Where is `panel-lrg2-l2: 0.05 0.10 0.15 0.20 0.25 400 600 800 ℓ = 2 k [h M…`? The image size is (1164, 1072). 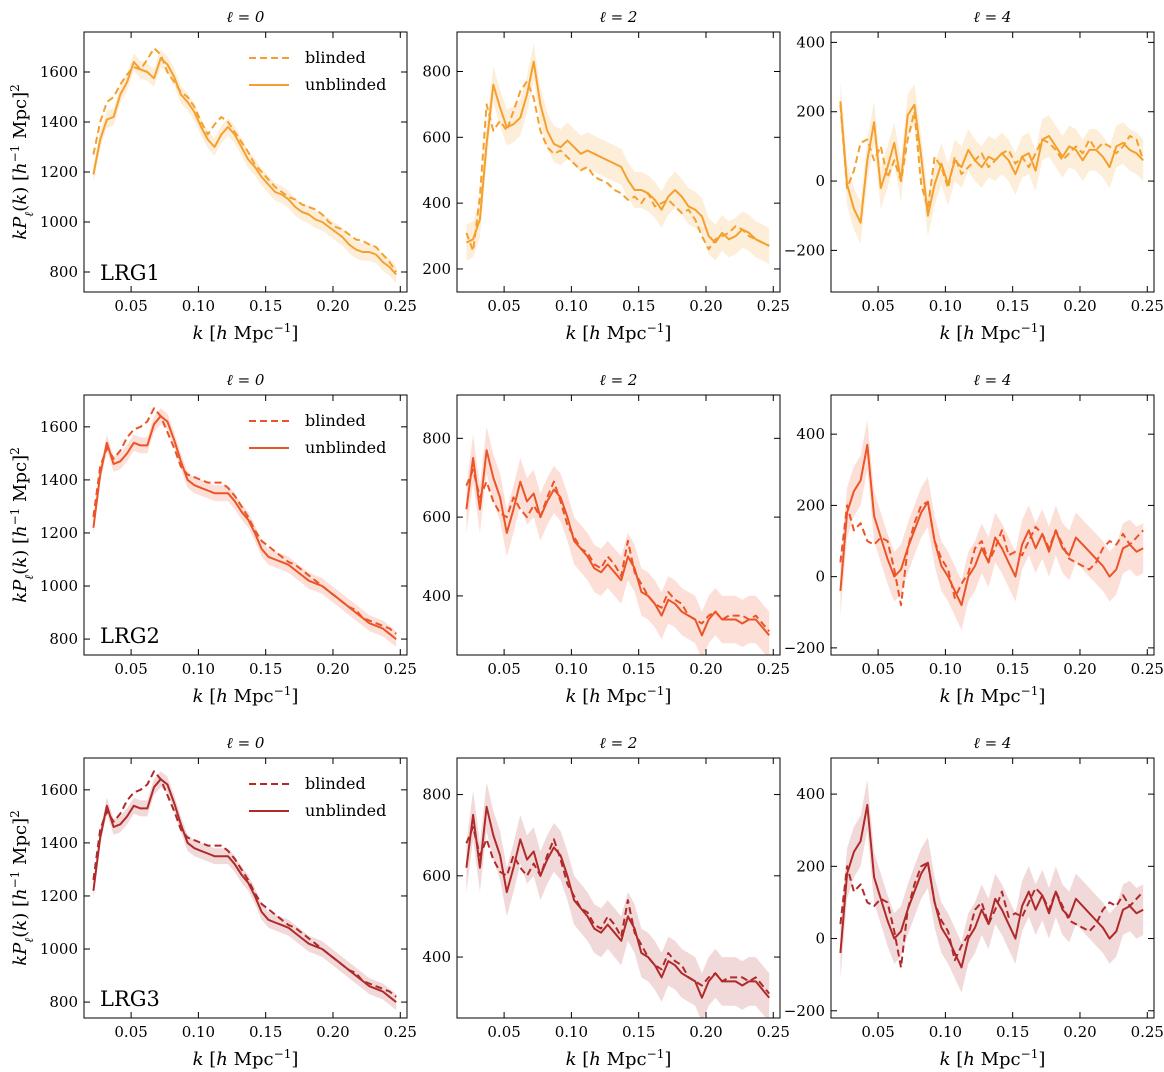
panel-lrg2-l2: 0.05 0.10 0.15 0.20 0.25 400 600 800 ℓ = 2 k [h M… is located at coordinates (606, 539).